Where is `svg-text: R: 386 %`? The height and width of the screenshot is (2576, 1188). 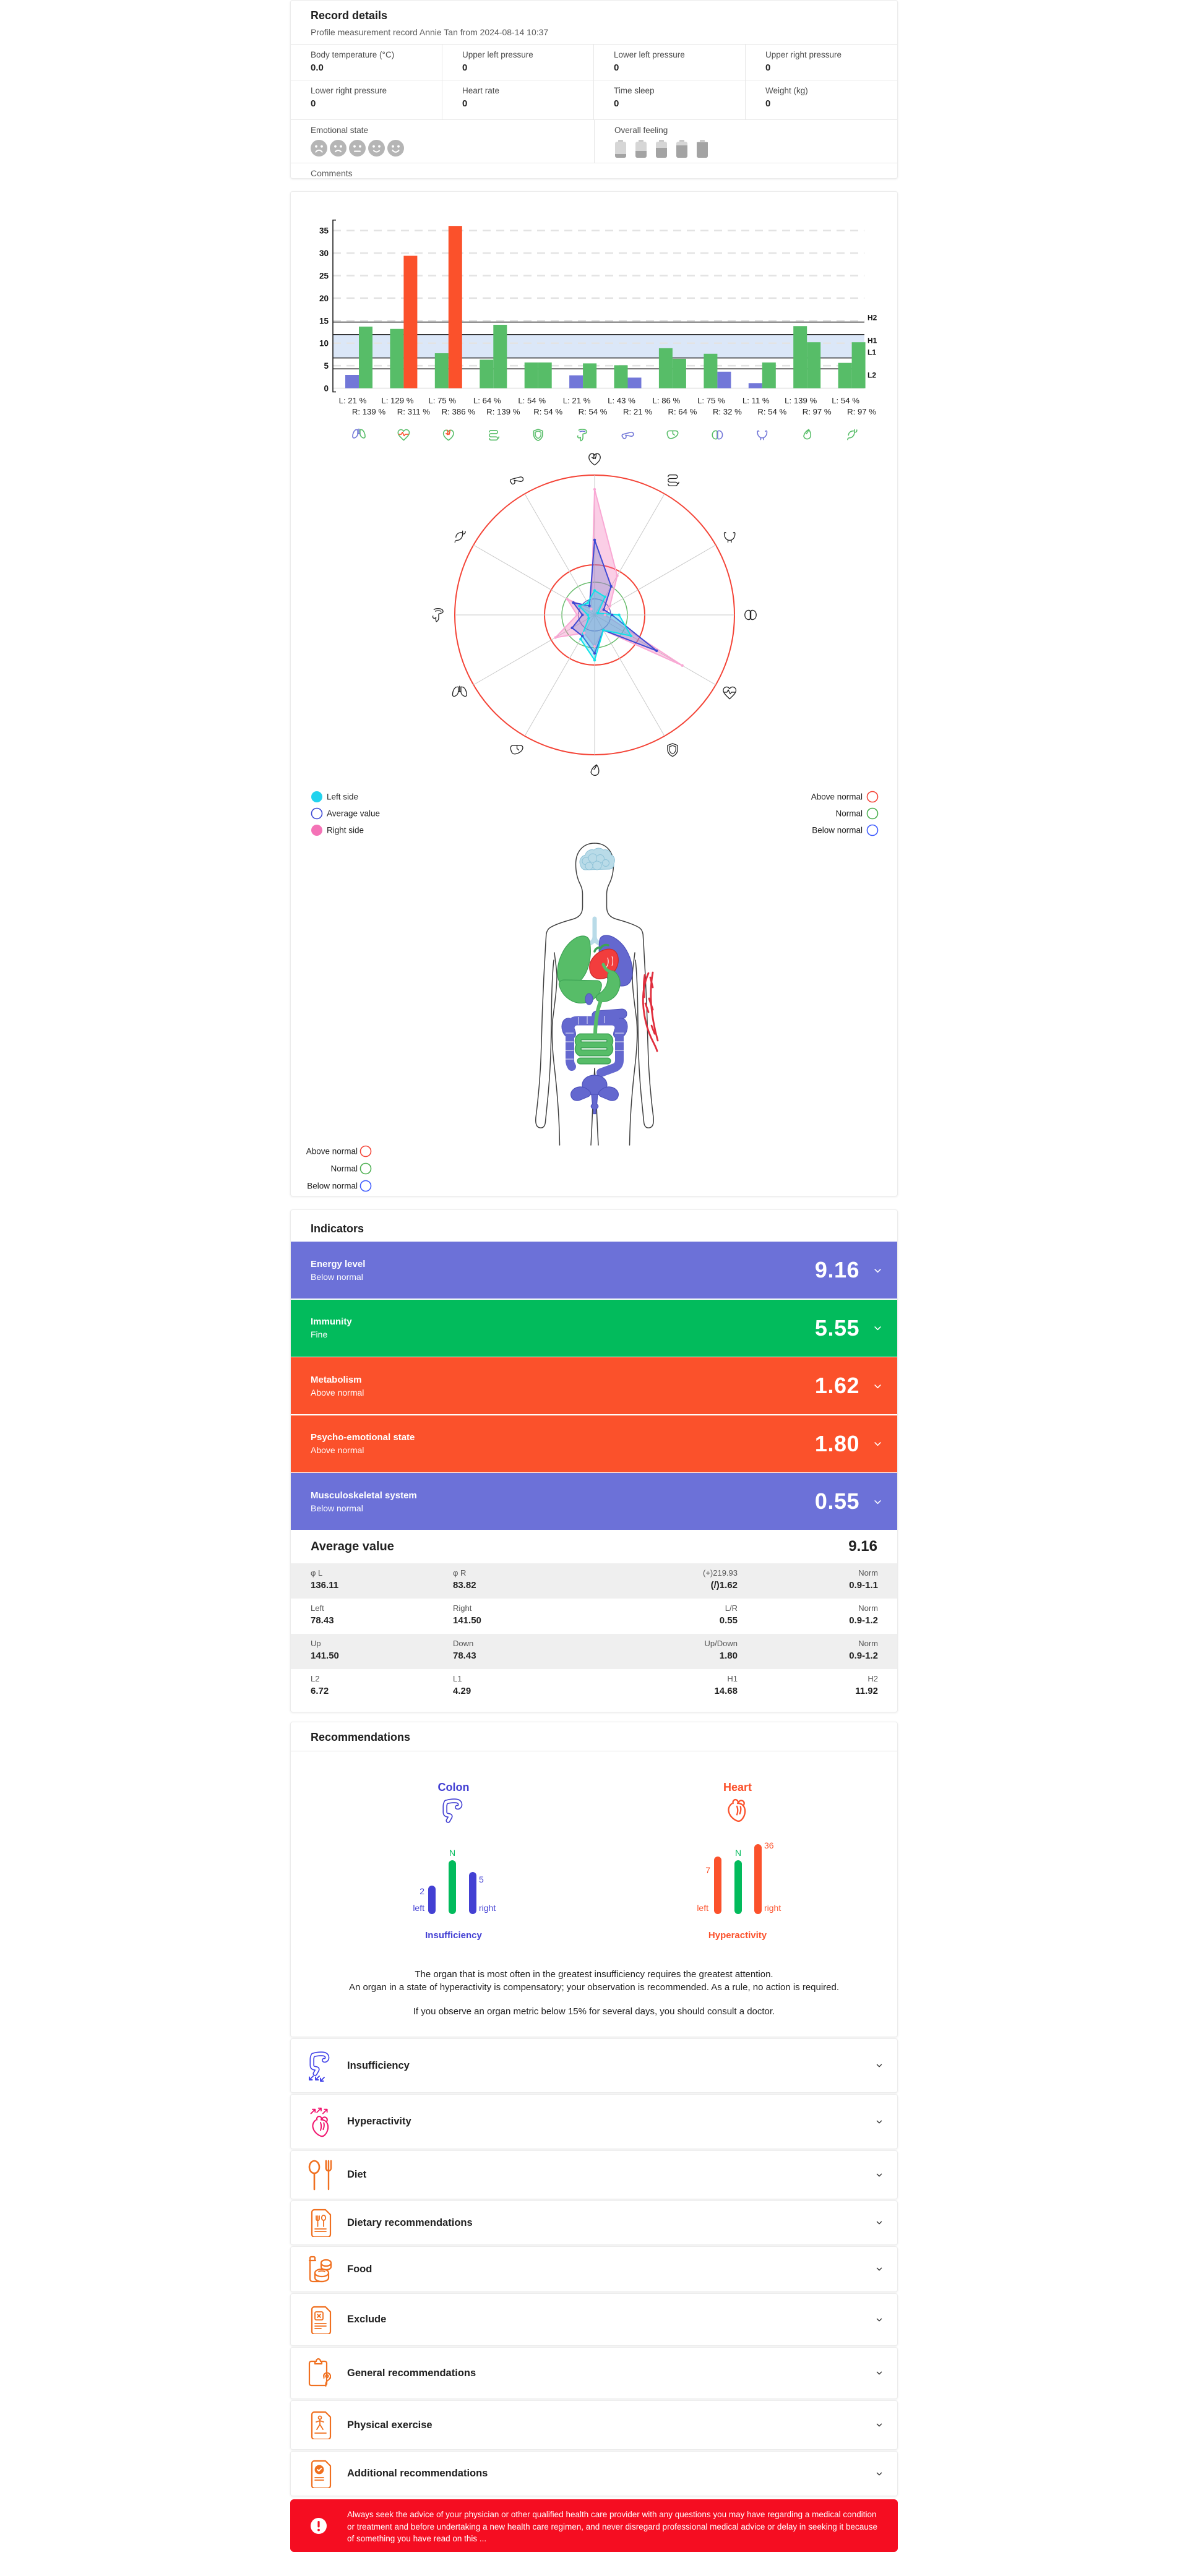 svg-text: R: 386 % is located at coordinates (459, 411).